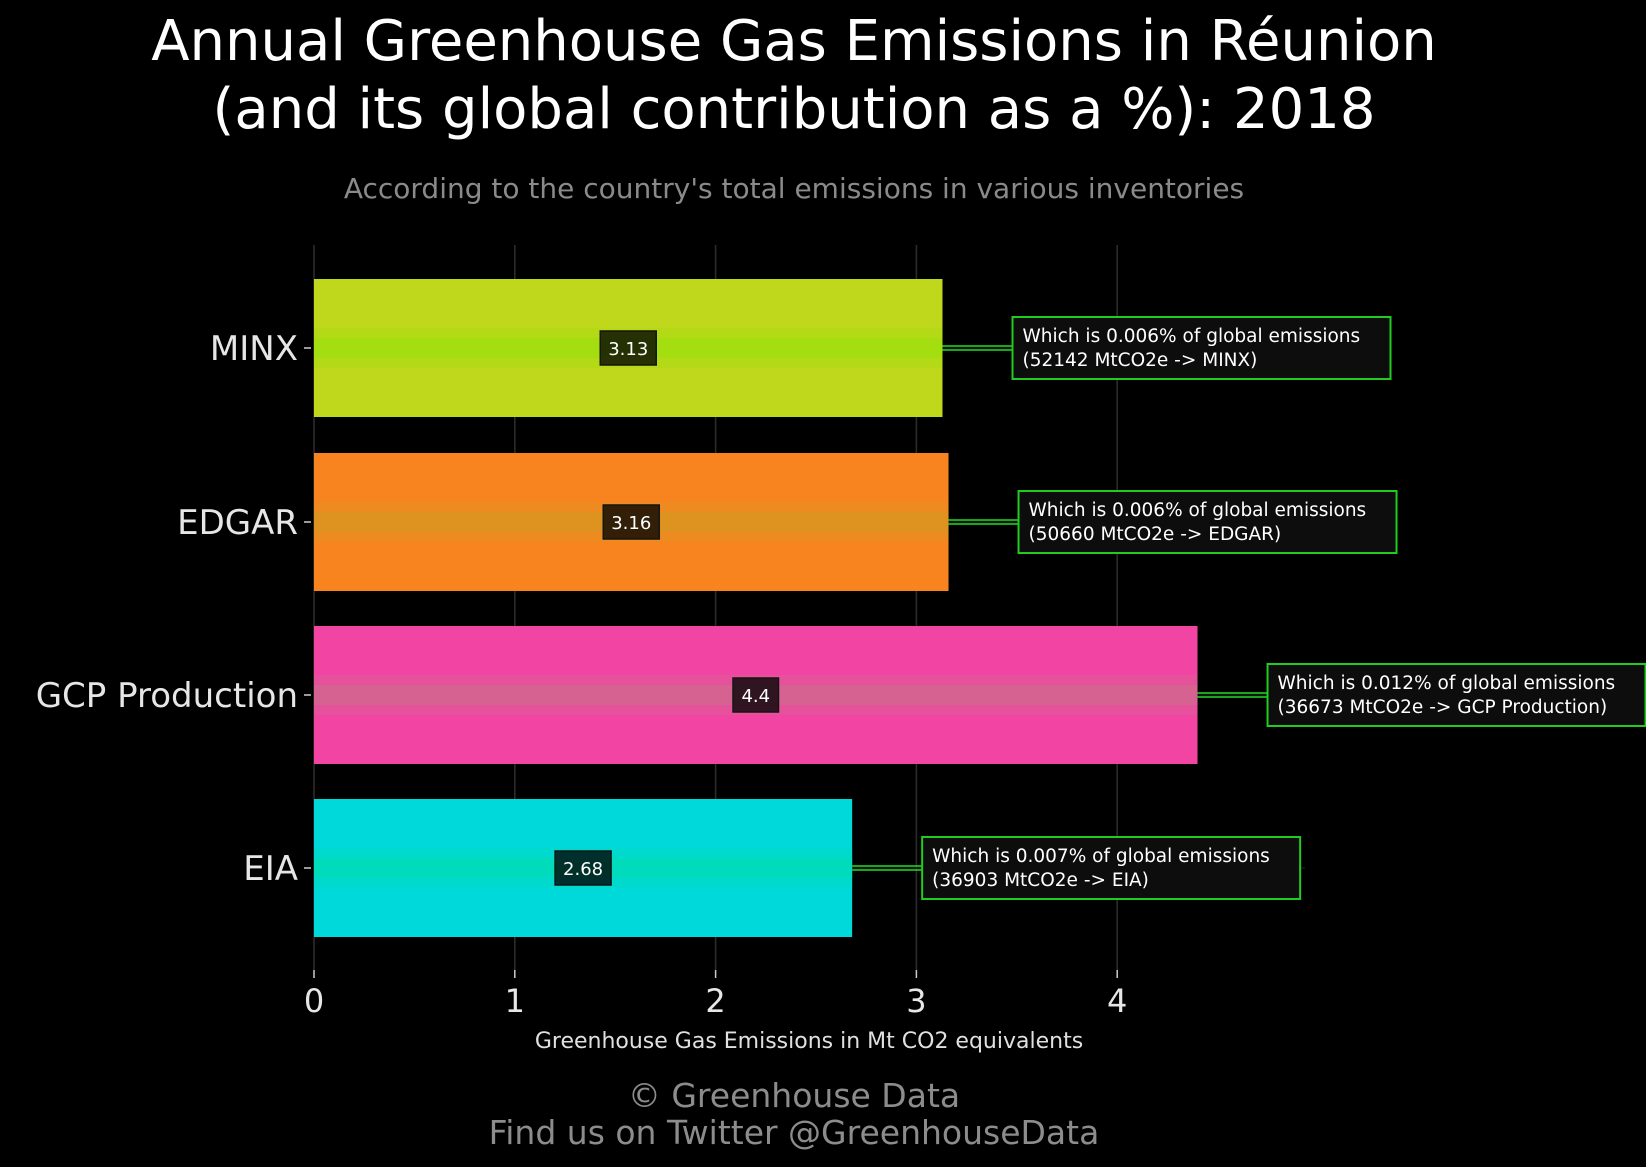 The height and width of the screenshot is (1167, 1646). I want to click on x-tick-label: 1, so click(515, 1001).